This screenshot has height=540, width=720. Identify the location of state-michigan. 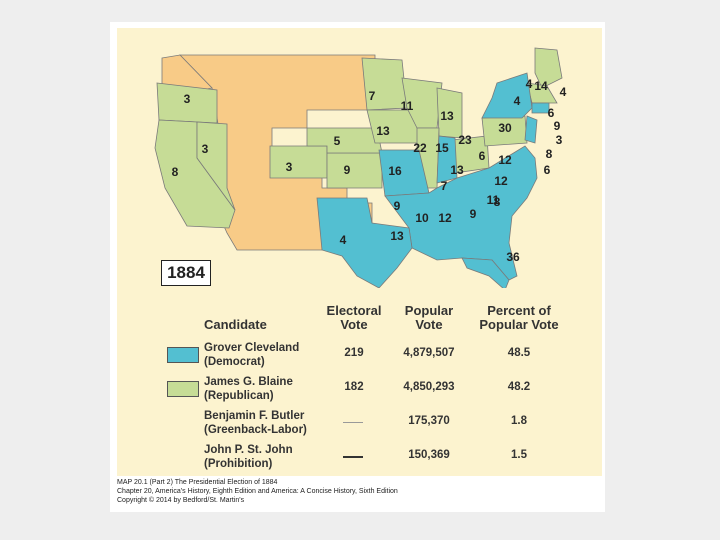
(449, 113).